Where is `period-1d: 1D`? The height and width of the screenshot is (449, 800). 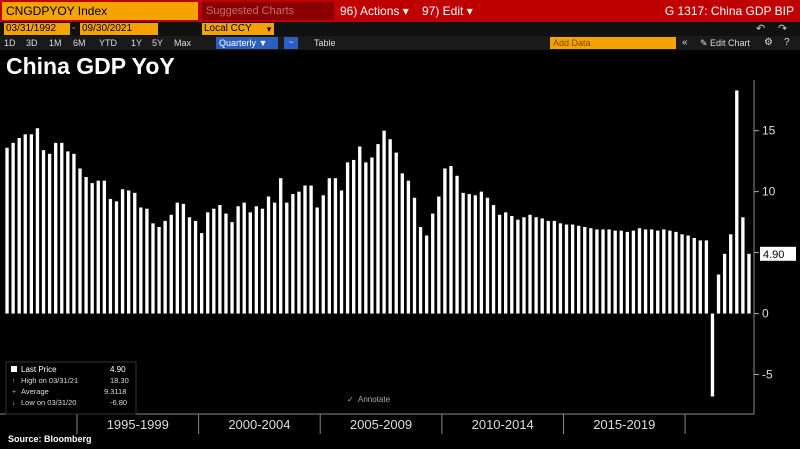
period-1d: 1D is located at coordinates (10, 43).